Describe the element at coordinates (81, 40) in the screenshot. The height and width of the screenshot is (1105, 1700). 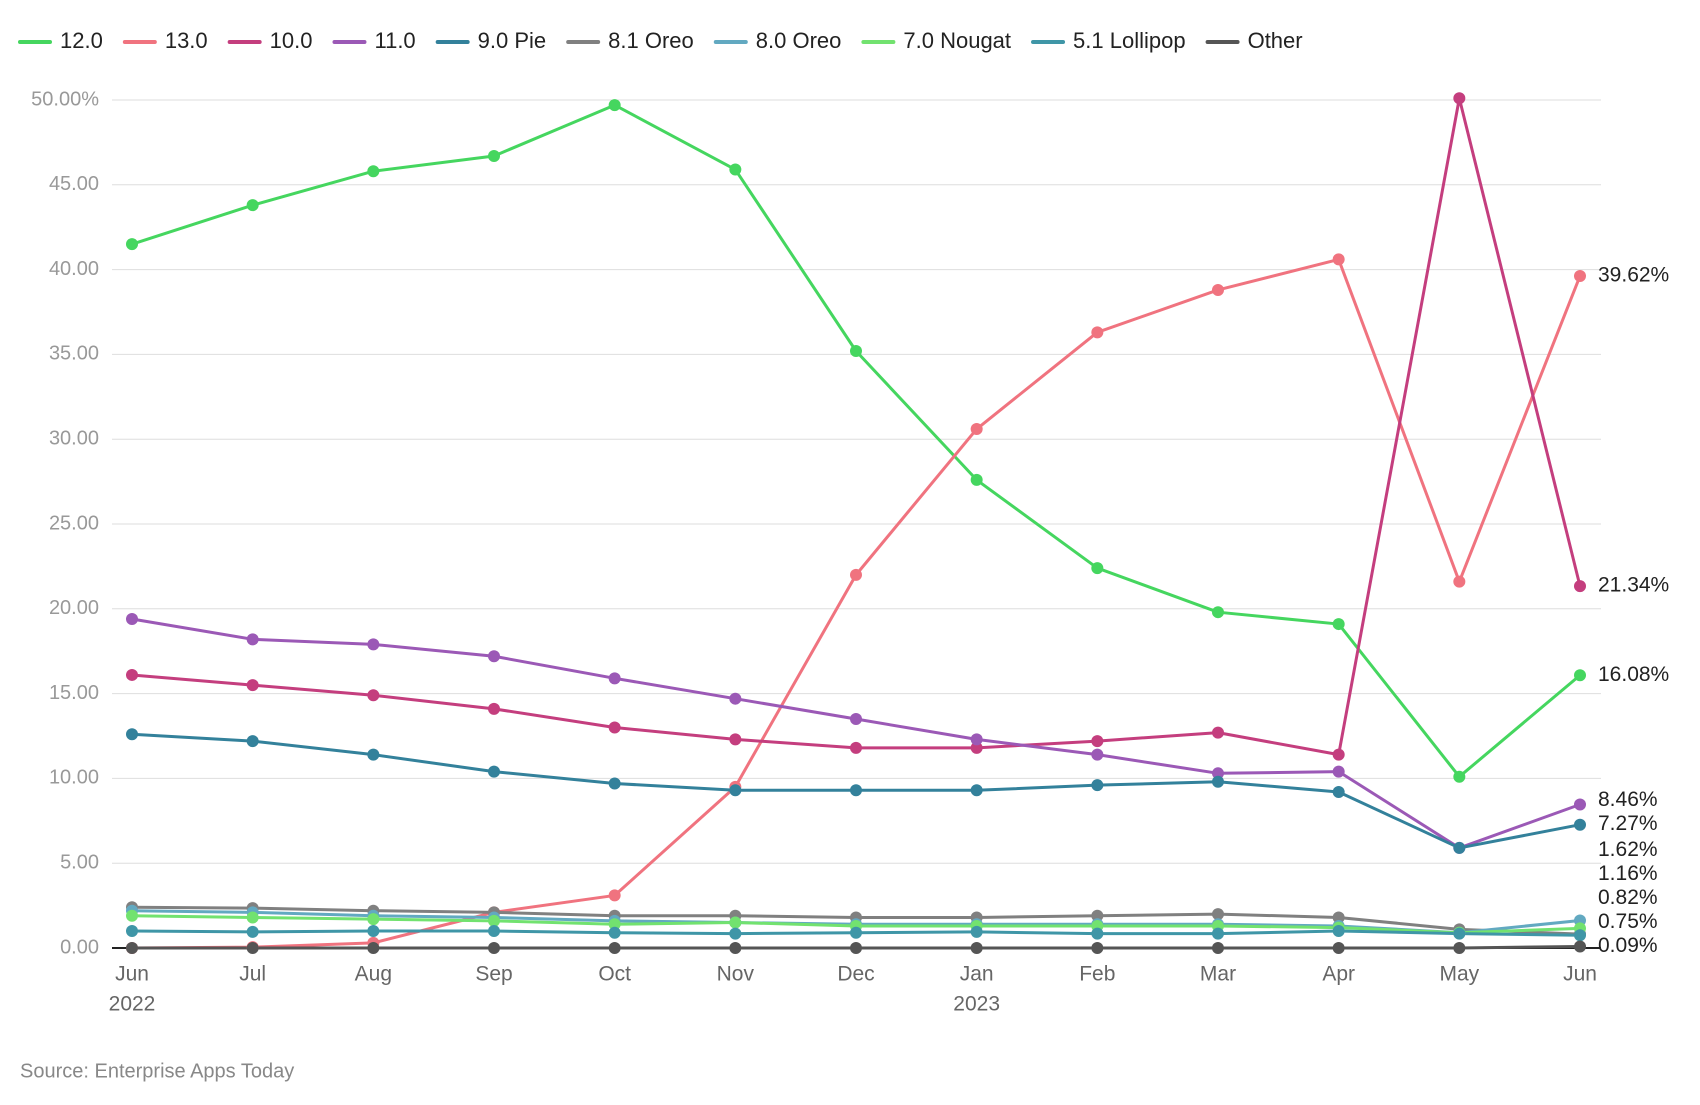
I see `legend-label: 12.0` at that location.